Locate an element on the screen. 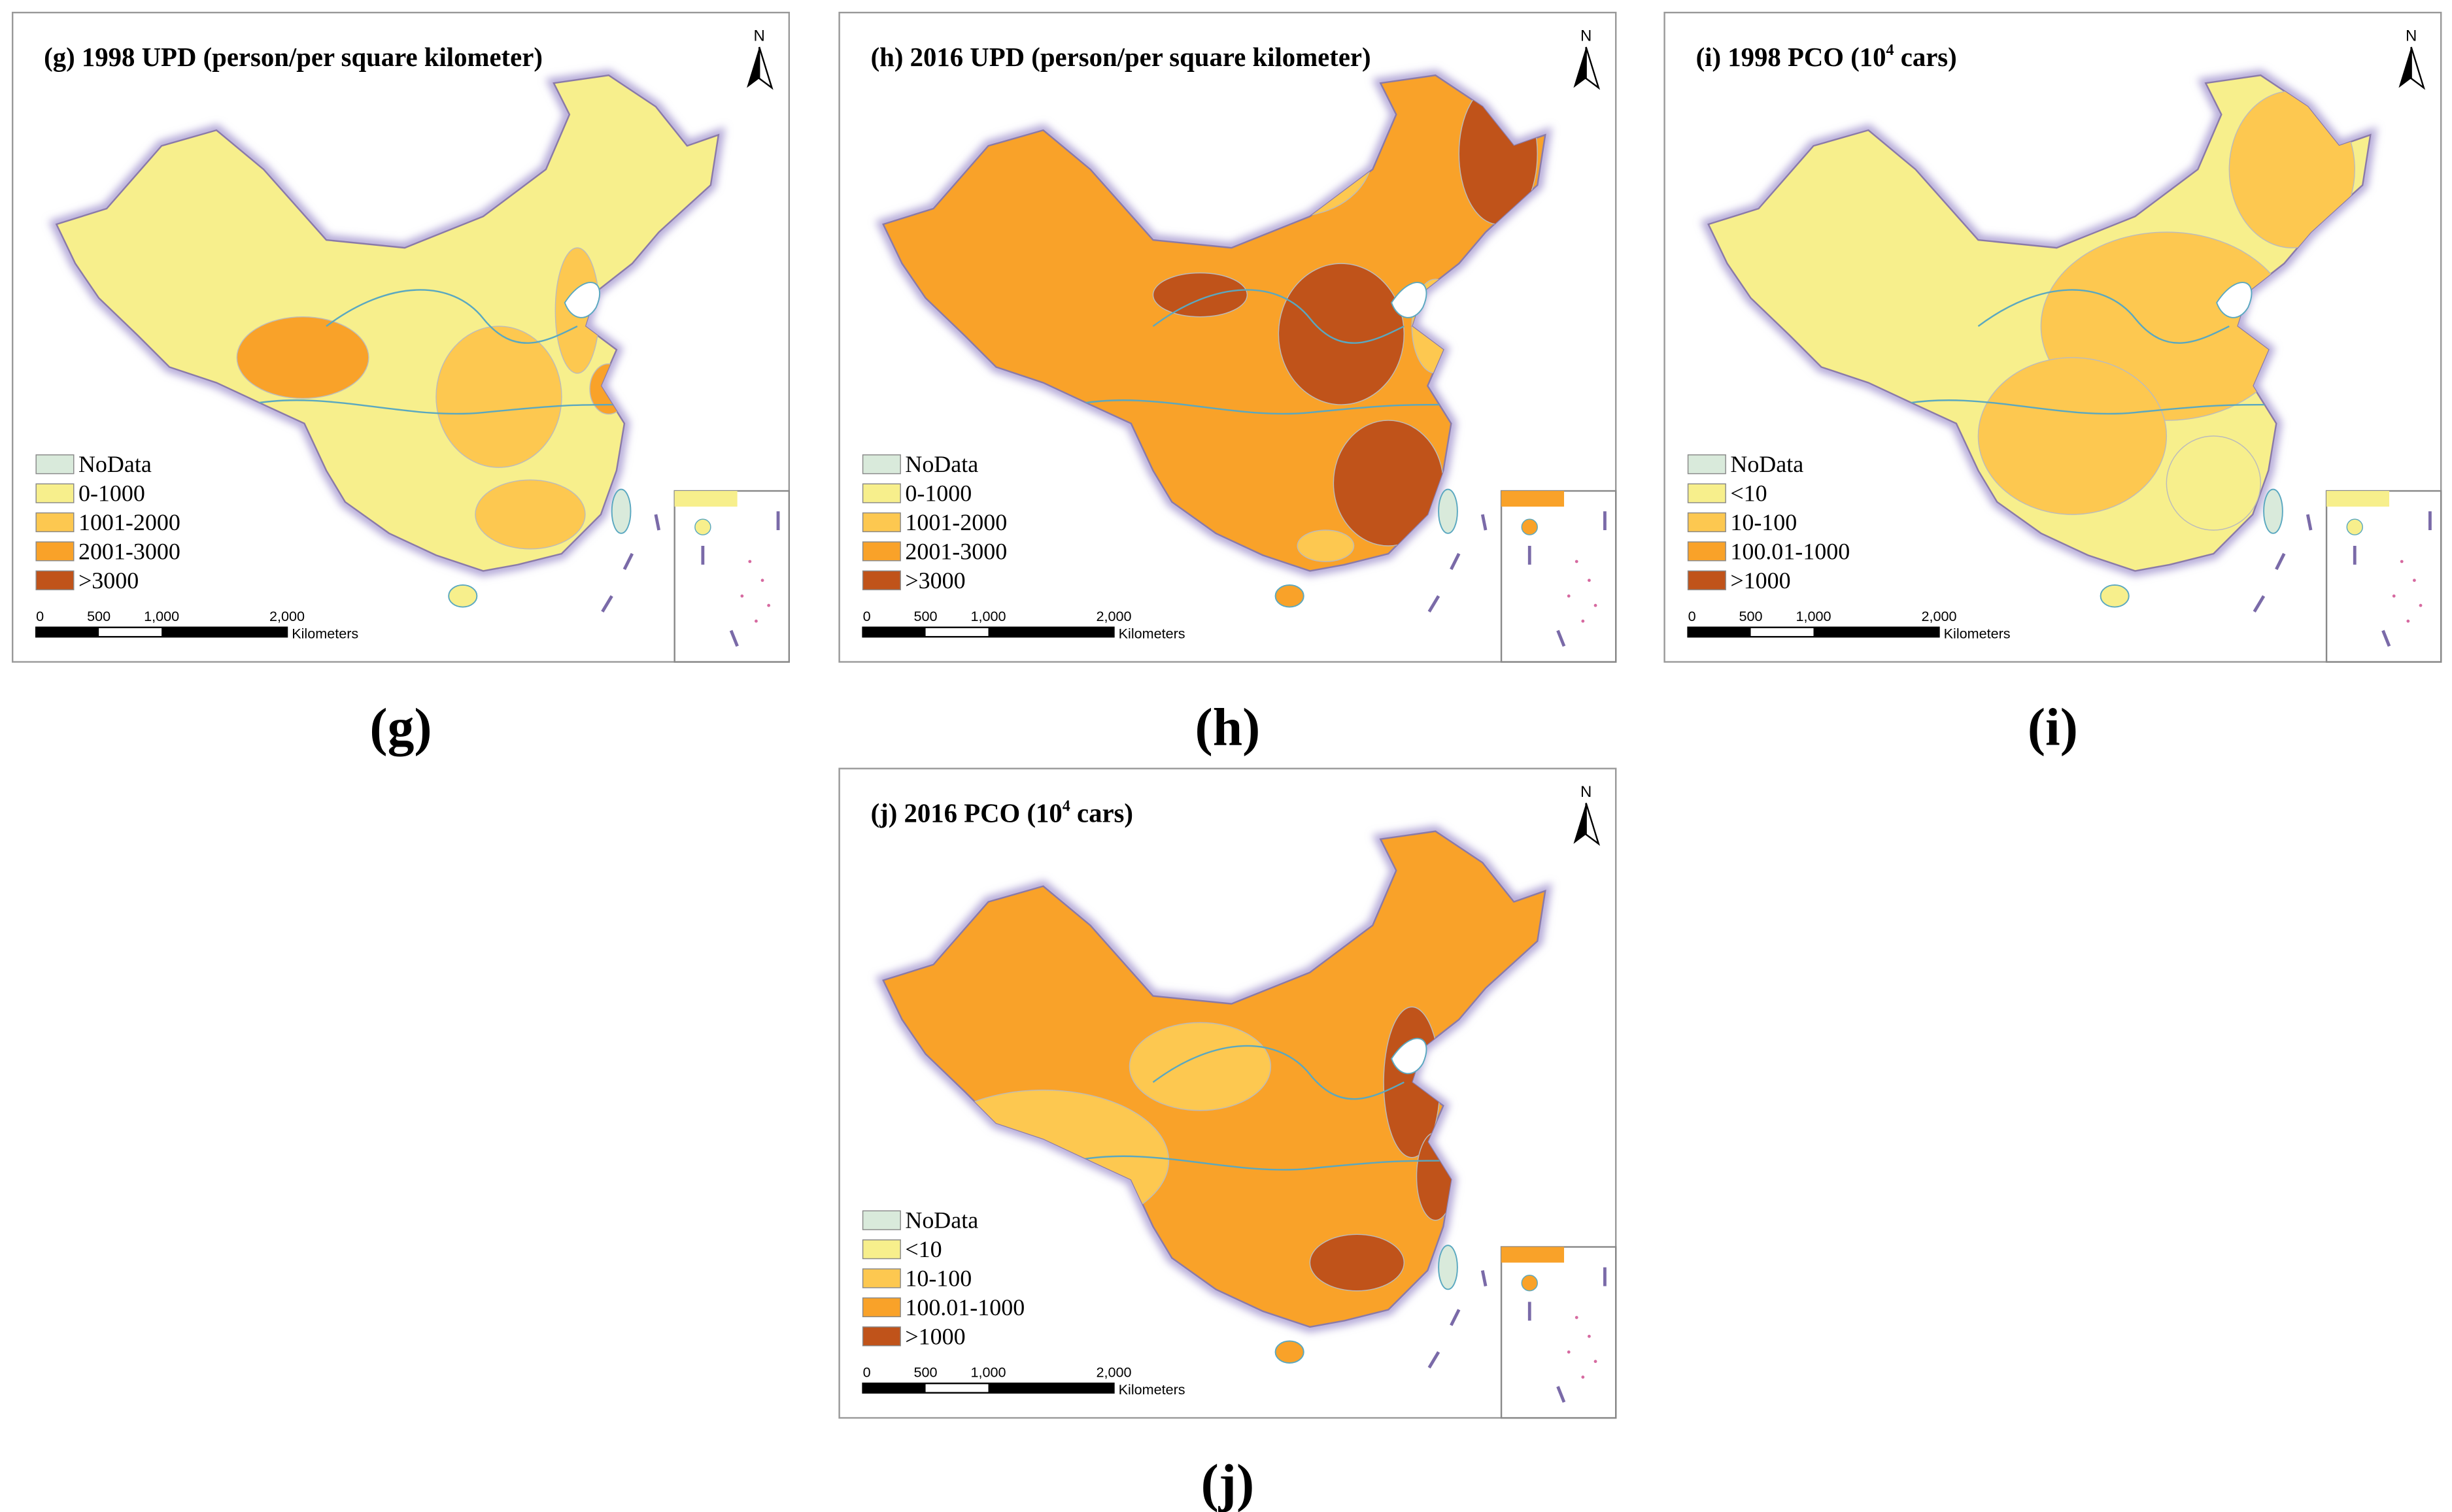 The image size is (2452, 1512). legend-label: 2001-3000 is located at coordinates (956, 551).